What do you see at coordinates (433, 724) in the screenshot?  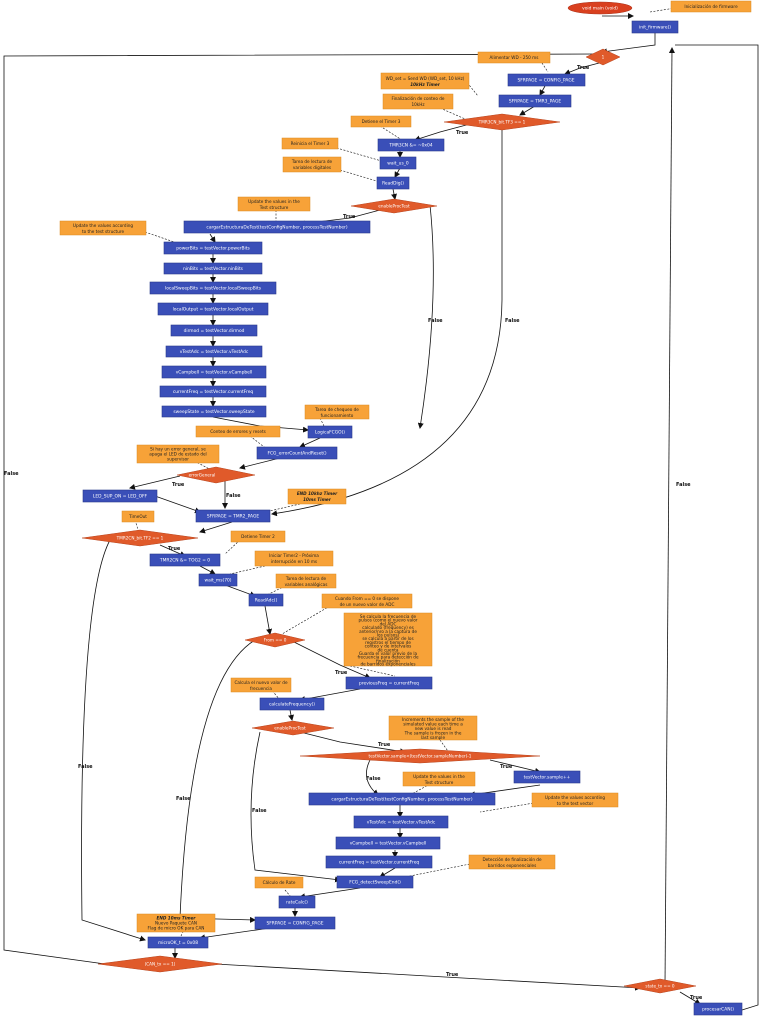 I see `svg-text: simulated value each time a` at bounding box center [433, 724].